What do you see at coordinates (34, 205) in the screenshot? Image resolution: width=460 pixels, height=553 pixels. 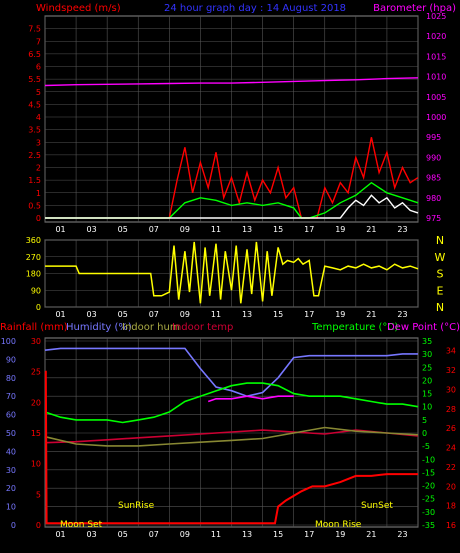 I see `y-tick-label: 0.5` at bounding box center [34, 205].